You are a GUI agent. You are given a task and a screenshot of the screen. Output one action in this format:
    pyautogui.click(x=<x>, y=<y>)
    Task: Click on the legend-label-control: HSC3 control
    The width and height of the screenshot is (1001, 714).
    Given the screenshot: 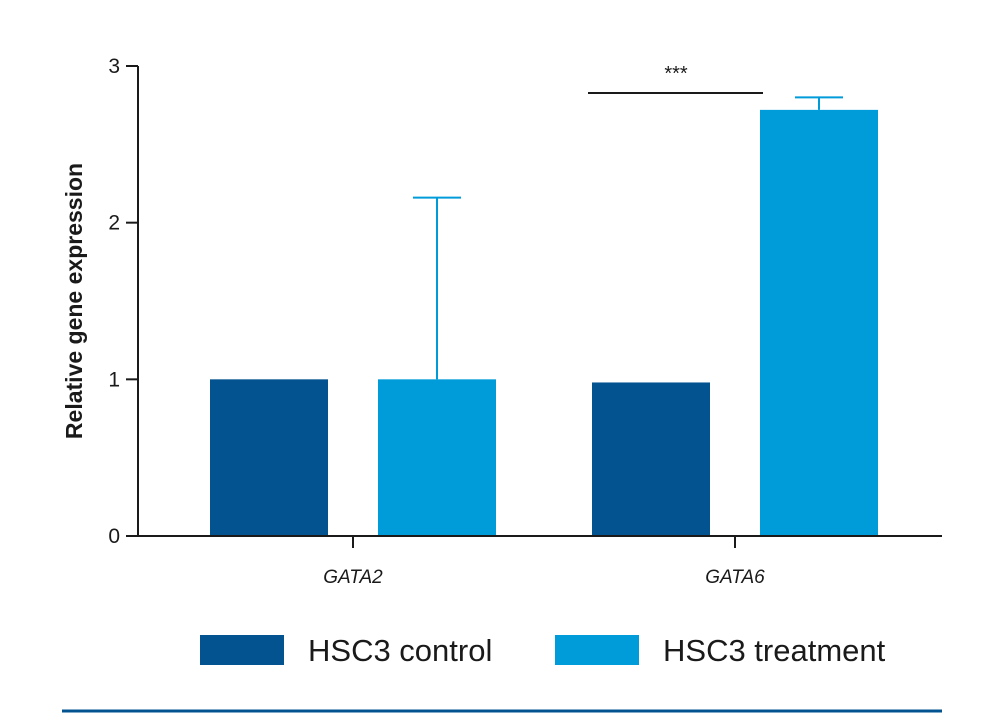 What is the action you would take?
    pyautogui.click(x=400, y=650)
    